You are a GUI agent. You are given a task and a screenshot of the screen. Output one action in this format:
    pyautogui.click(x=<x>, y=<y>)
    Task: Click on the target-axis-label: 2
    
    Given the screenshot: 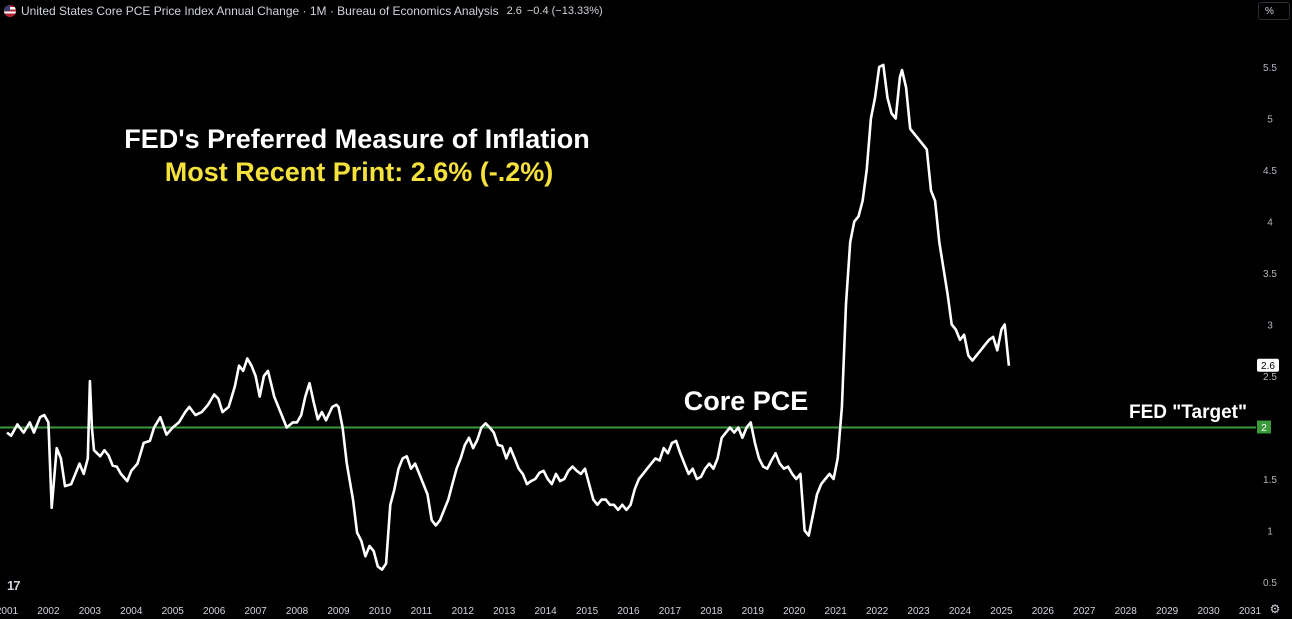 What is the action you would take?
    pyautogui.click(x=1264, y=428)
    